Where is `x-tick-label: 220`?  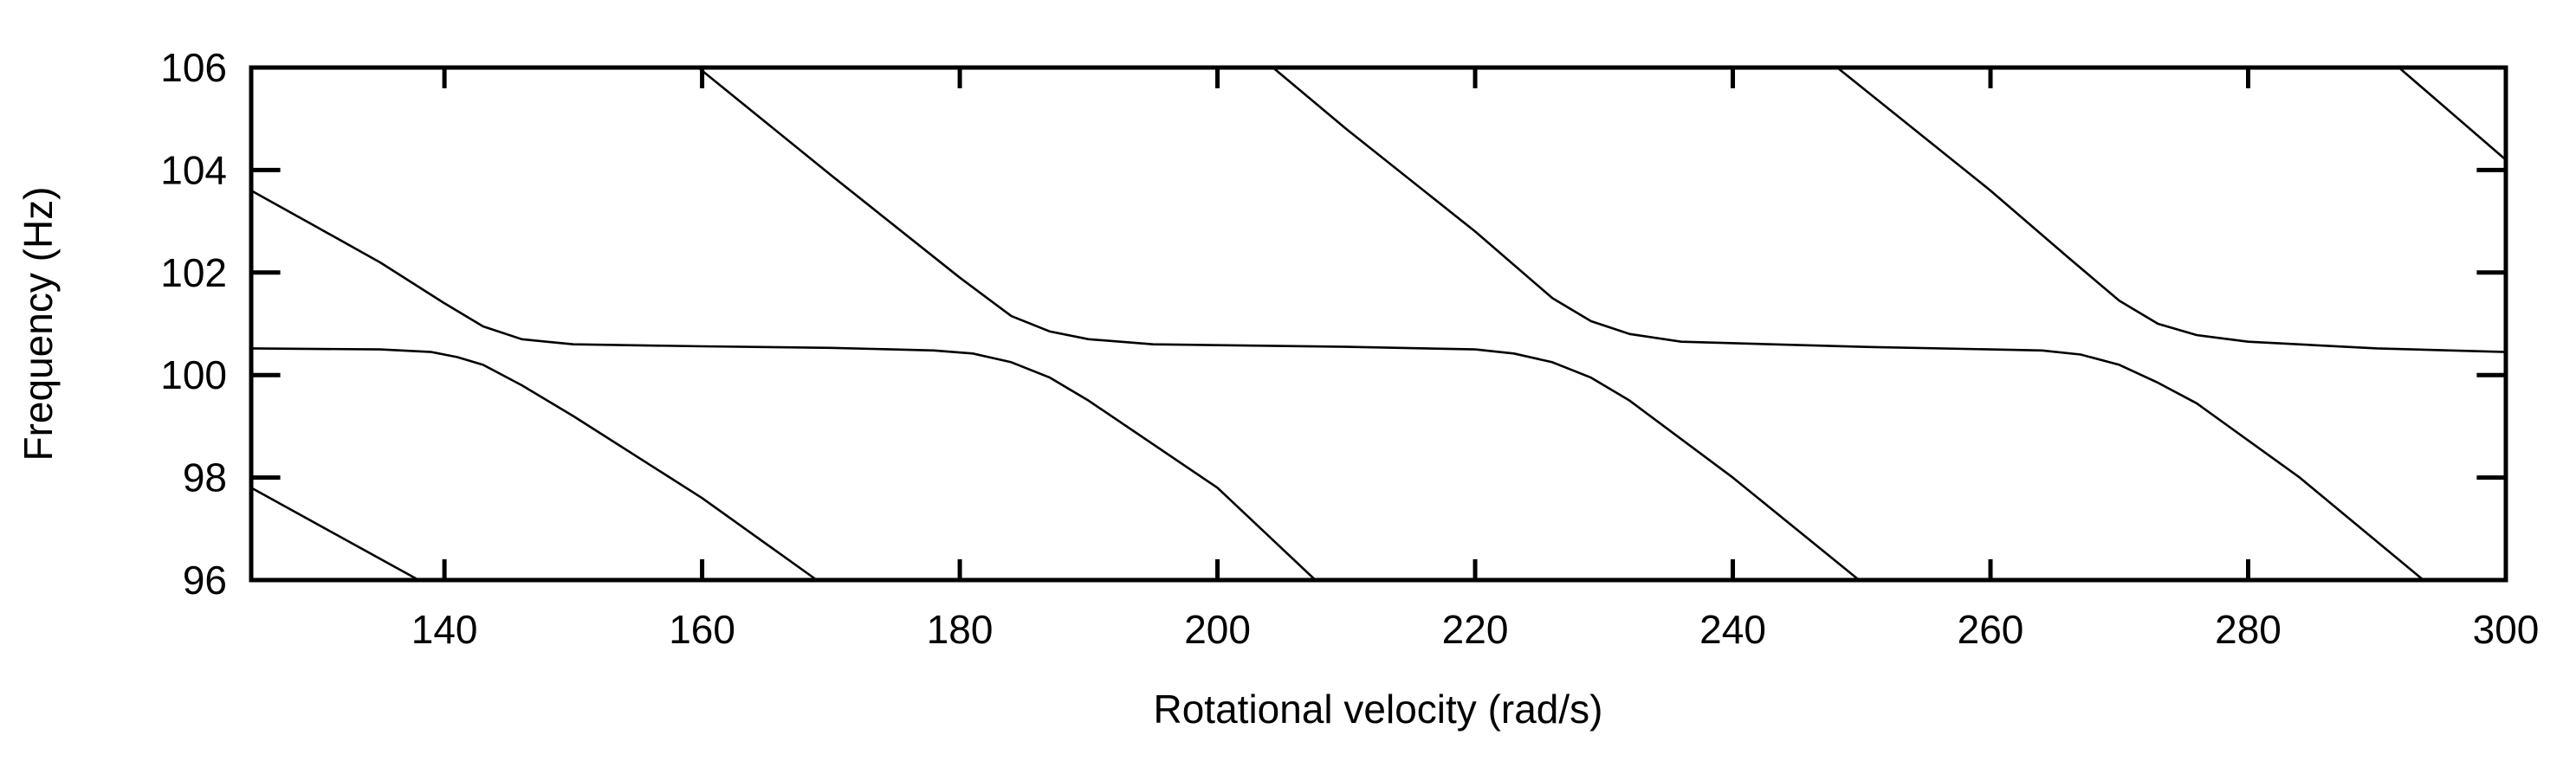 x-tick-label: 220 is located at coordinates (1475, 629).